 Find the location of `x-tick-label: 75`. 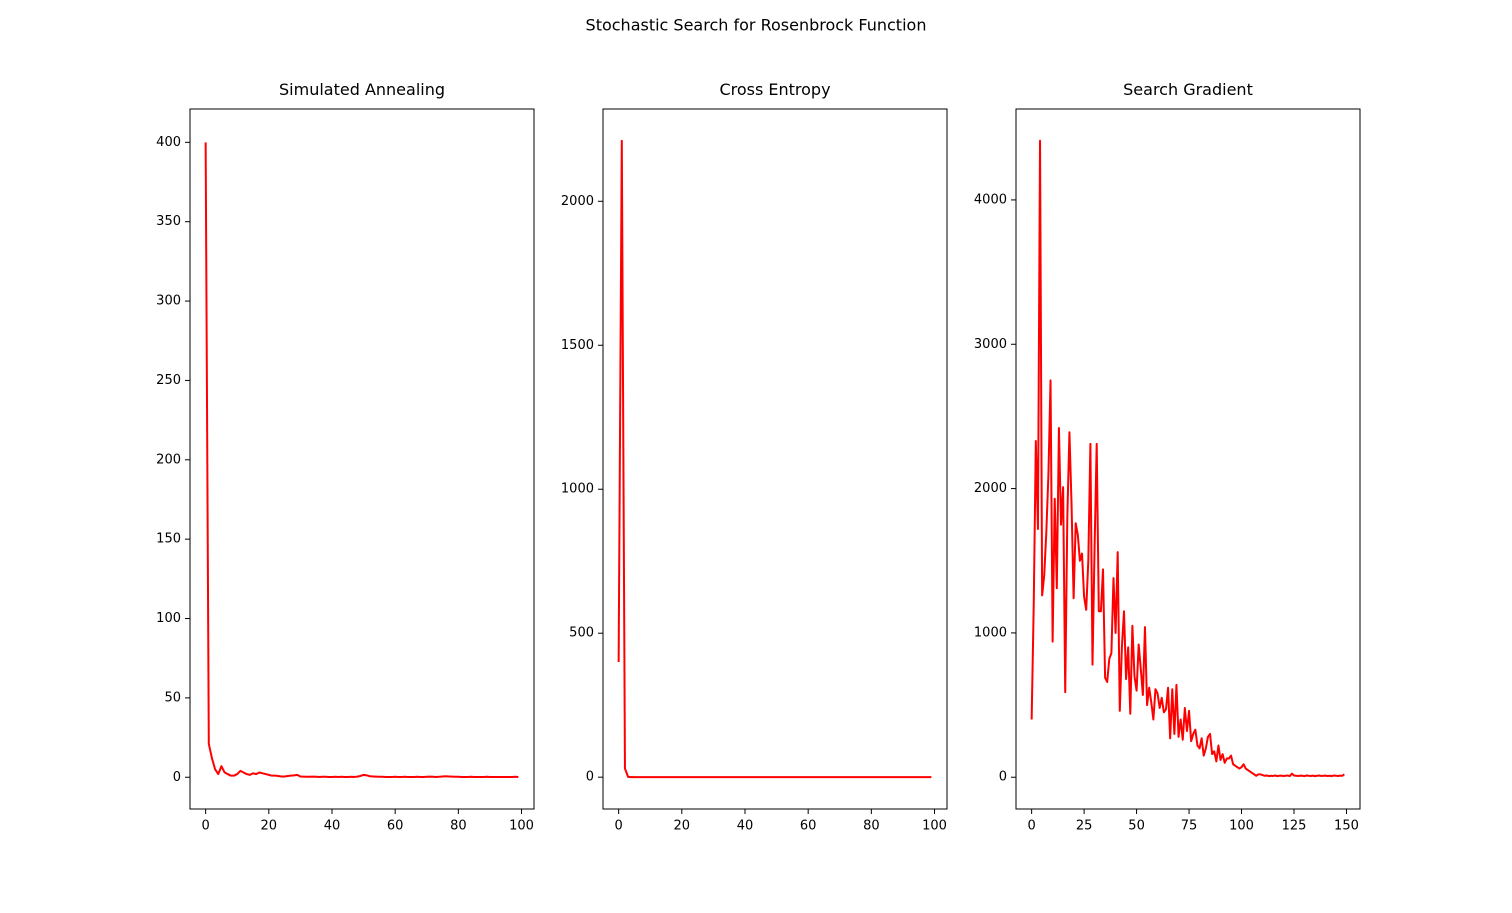

x-tick-label: 75 is located at coordinates (1189, 826).